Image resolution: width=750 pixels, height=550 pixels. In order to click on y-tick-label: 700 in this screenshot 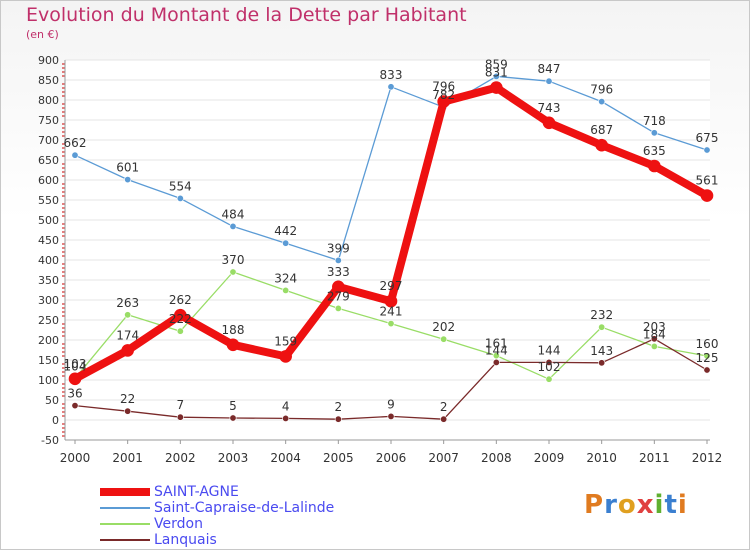, I will do `click(48, 140)`.